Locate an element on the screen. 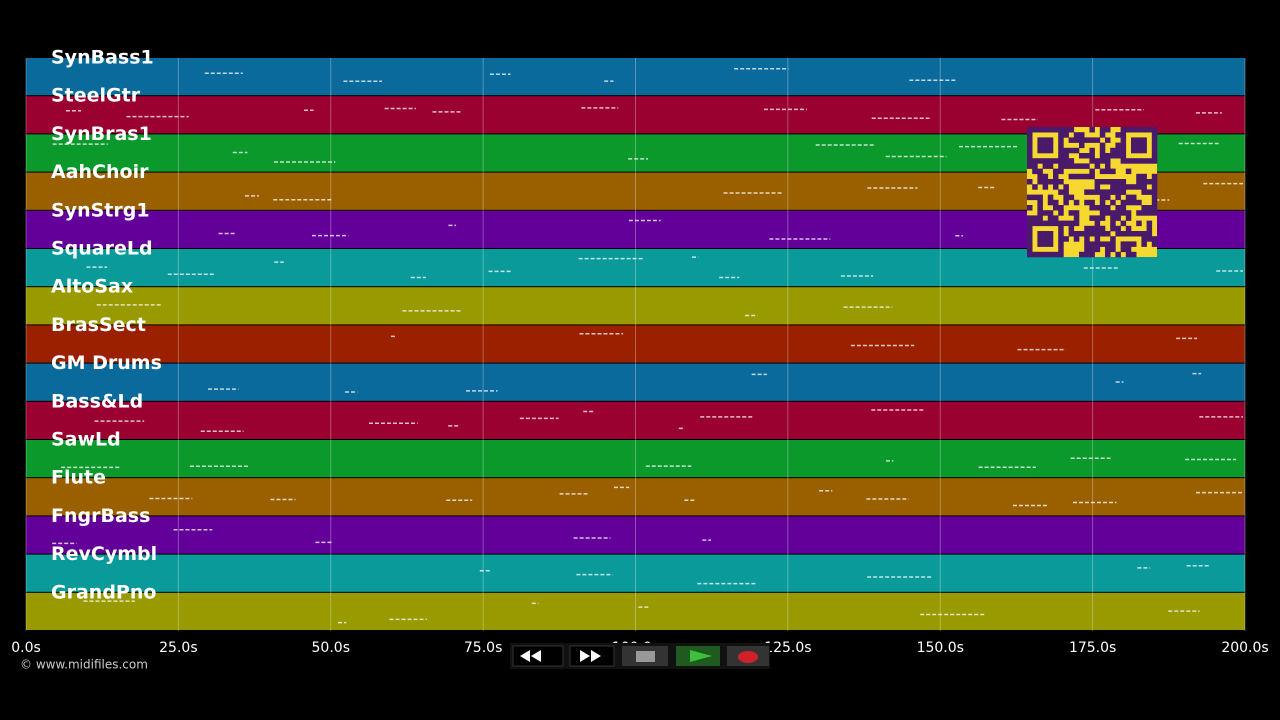 This screenshot has width=1280, height=720. time-tick-label: 175.0s is located at coordinates (1092, 648).